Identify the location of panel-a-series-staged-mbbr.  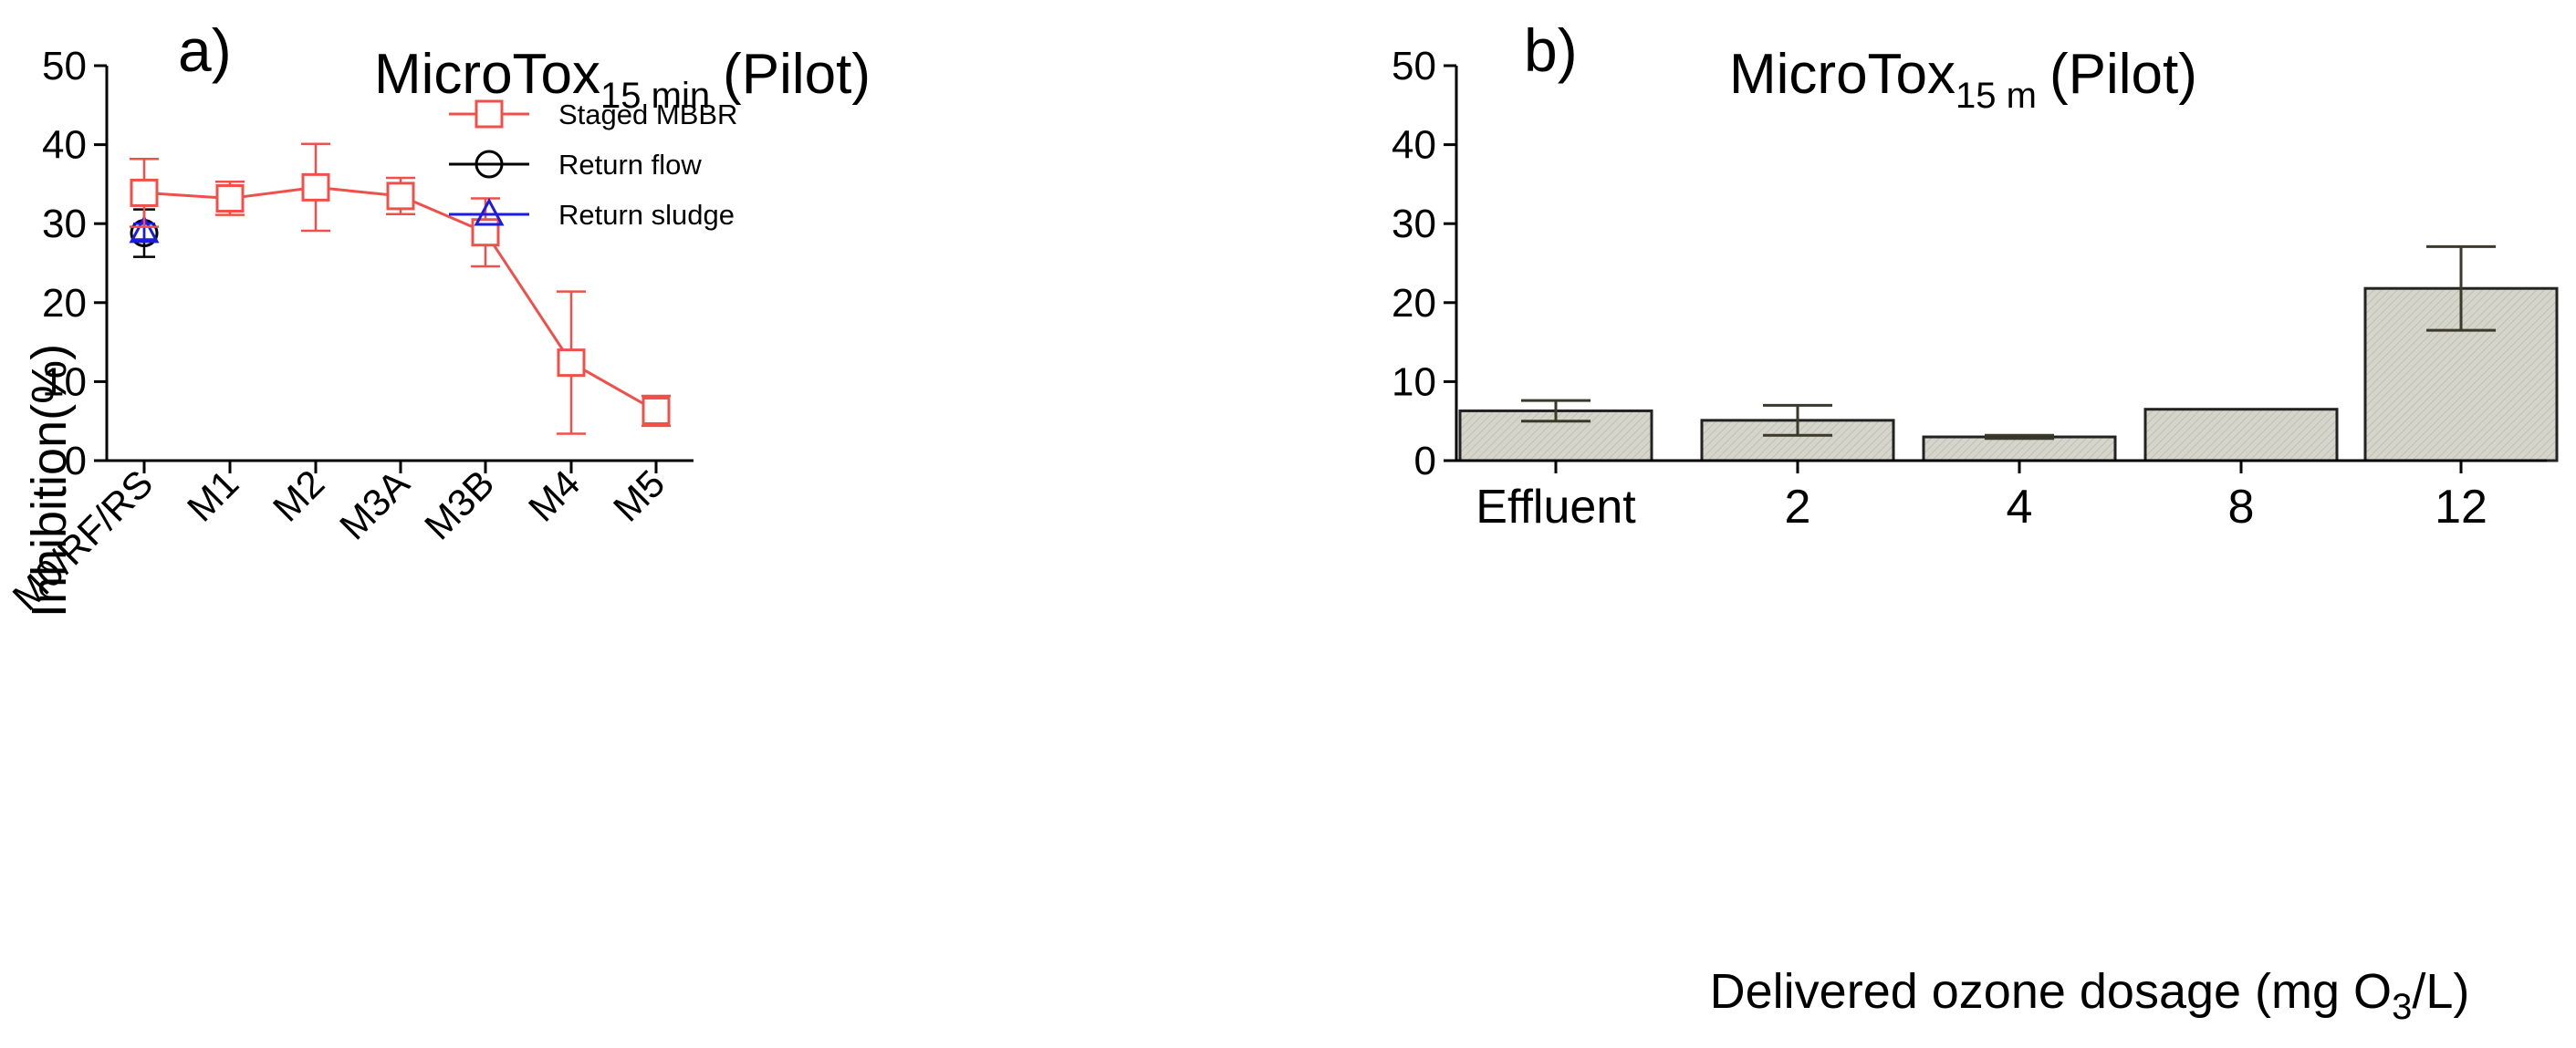
(400, 288).